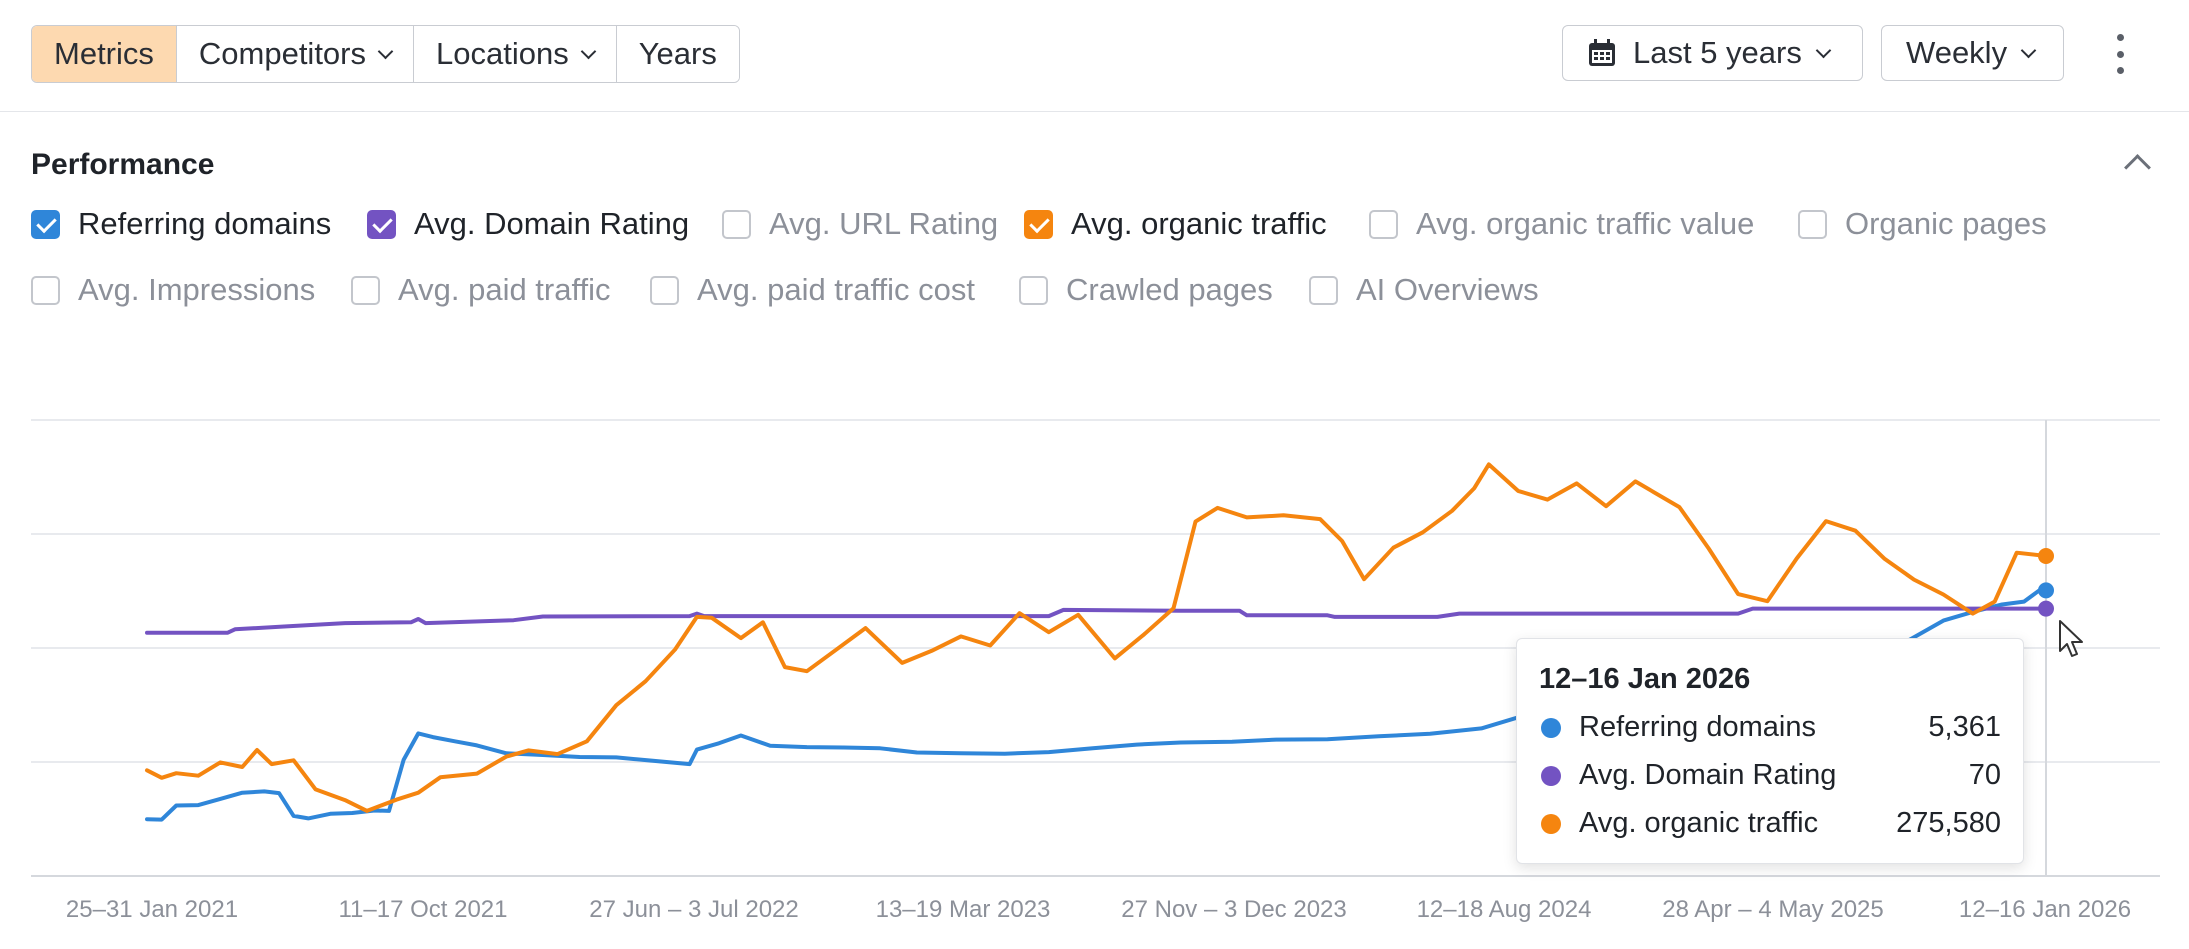  What do you see at coordinates (1946, 223) in the screenshot?
I see `metric-label: Organic pages` at bounding box center [1946, 223].